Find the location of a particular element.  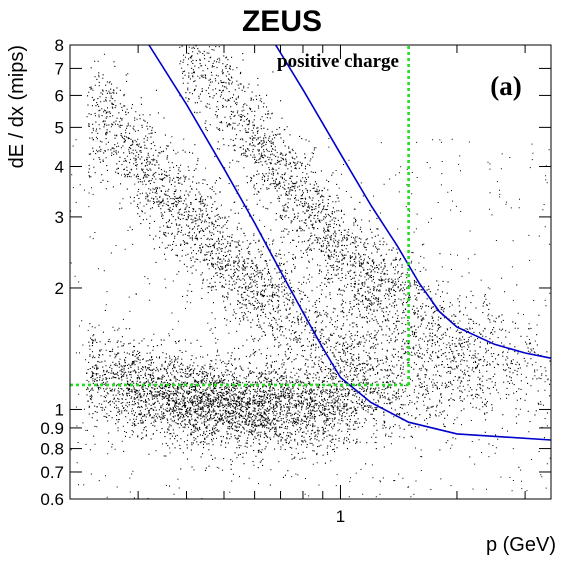

panel-label: (a) is located at coordinates (505, 86).